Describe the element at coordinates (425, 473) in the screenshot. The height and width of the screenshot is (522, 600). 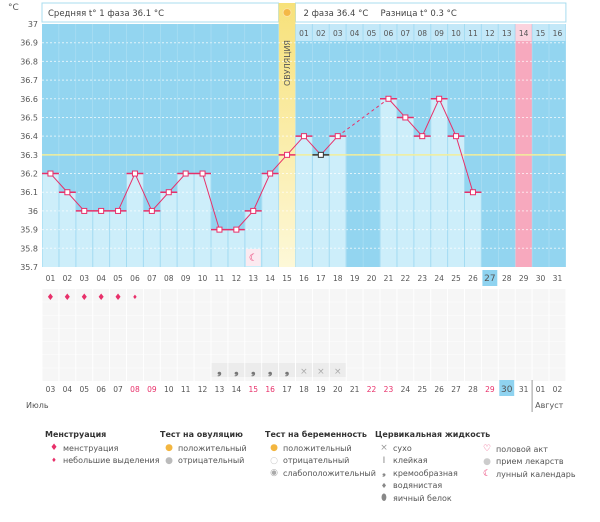
I see `legend-item: кремообразная` at that location.